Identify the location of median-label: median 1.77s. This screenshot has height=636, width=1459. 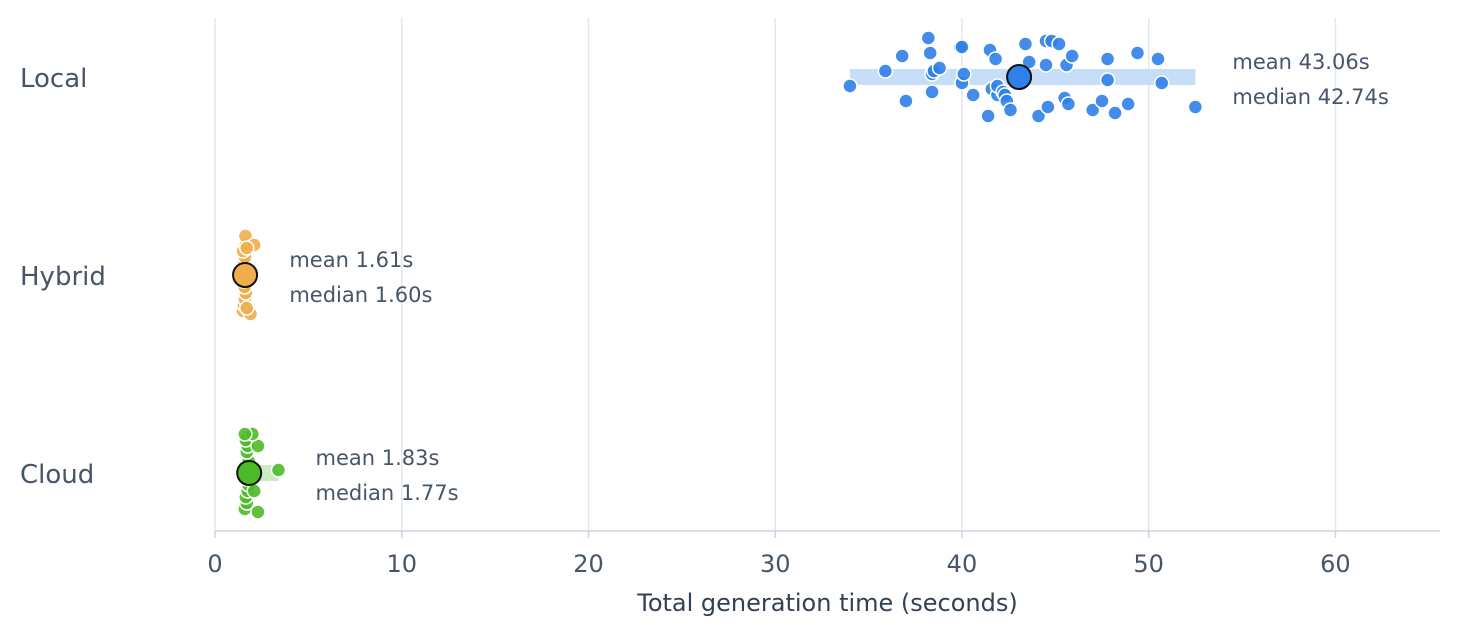
(386, 493).